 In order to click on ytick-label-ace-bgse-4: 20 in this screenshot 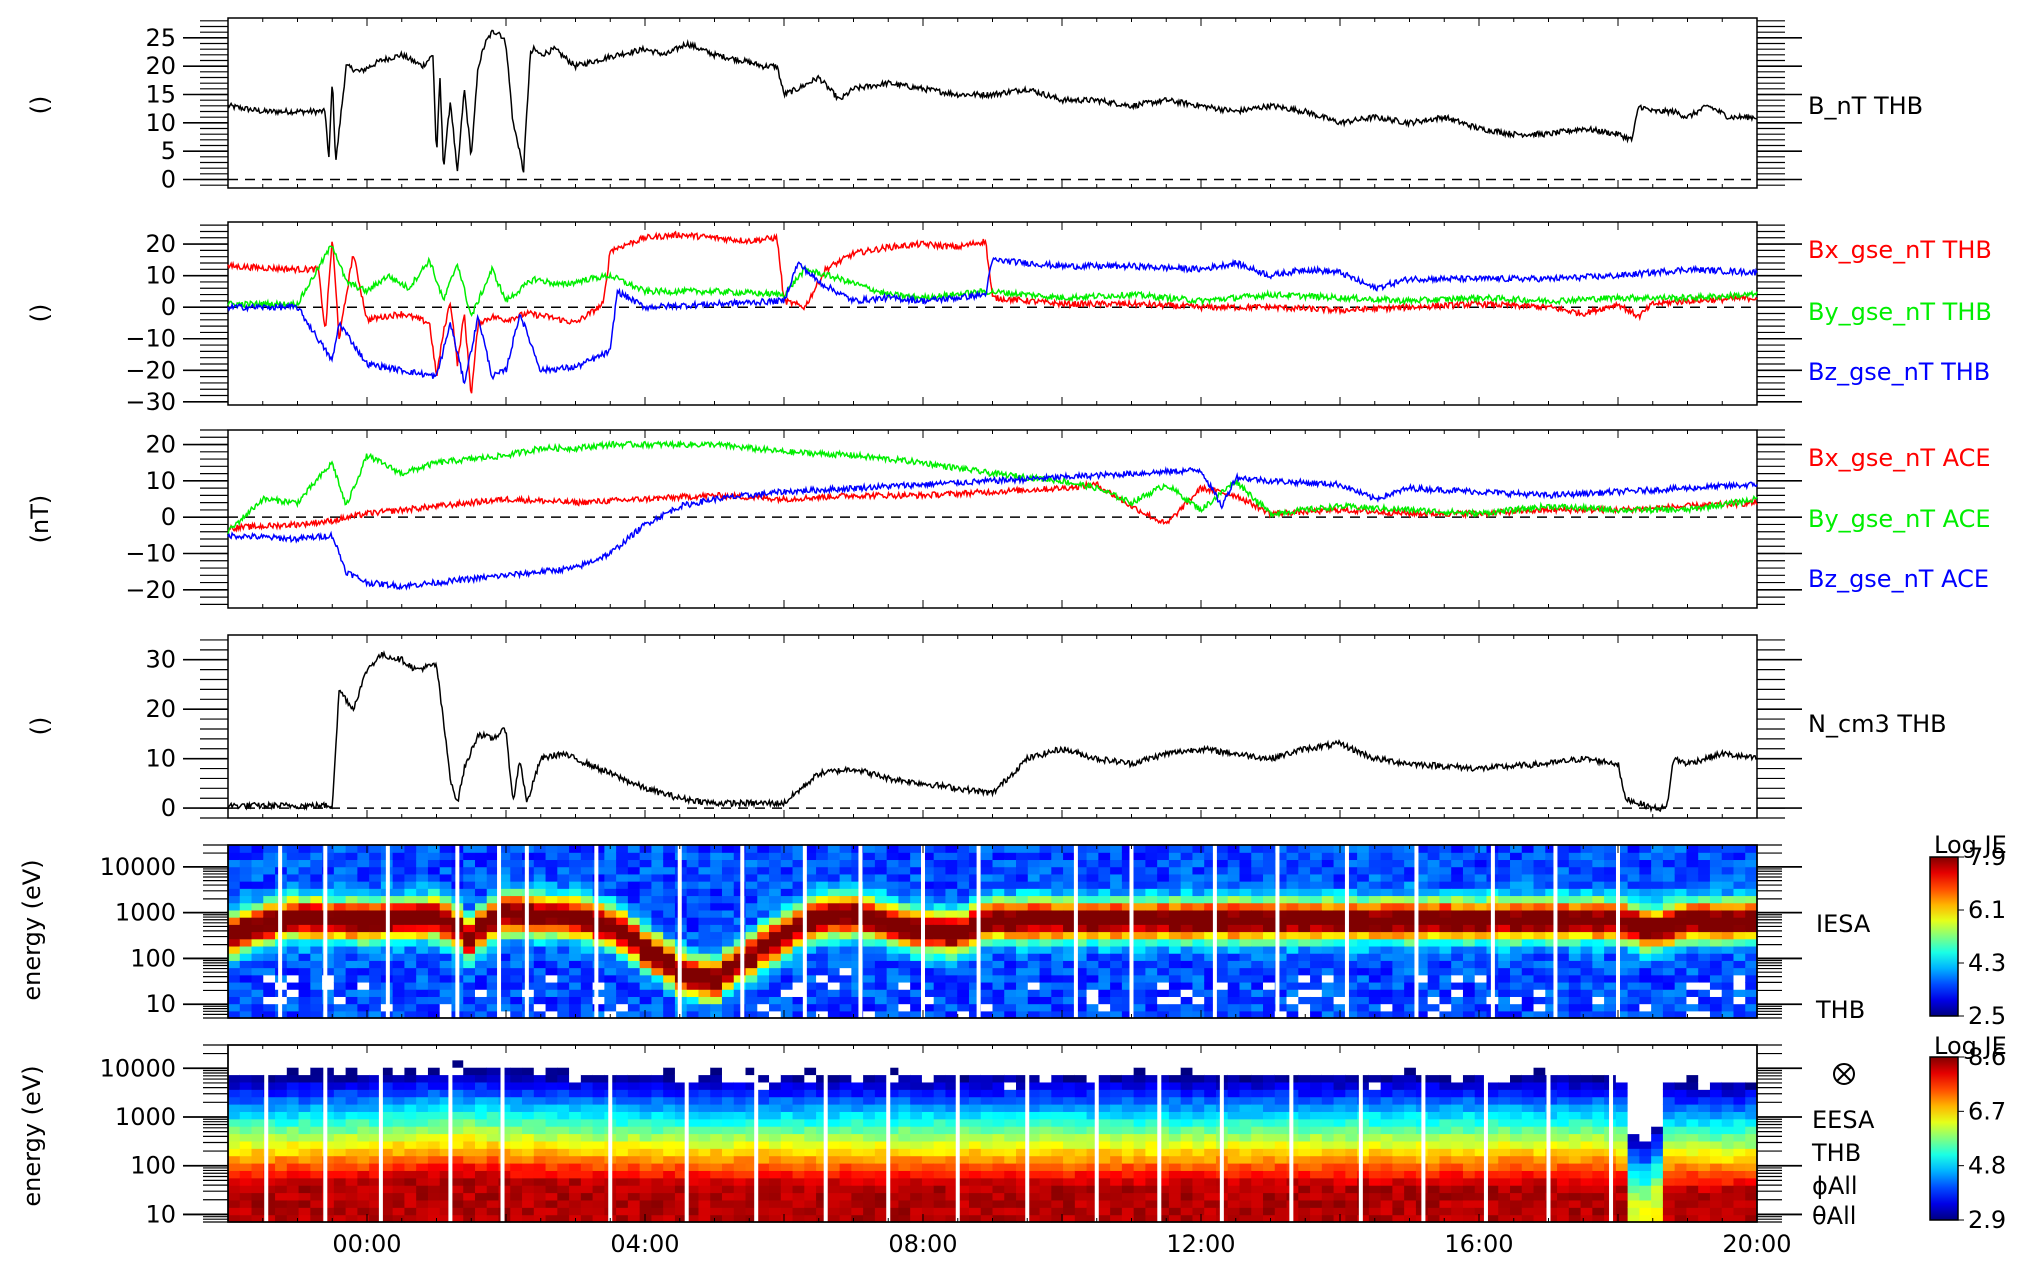, I will do `click(160, 445)`.